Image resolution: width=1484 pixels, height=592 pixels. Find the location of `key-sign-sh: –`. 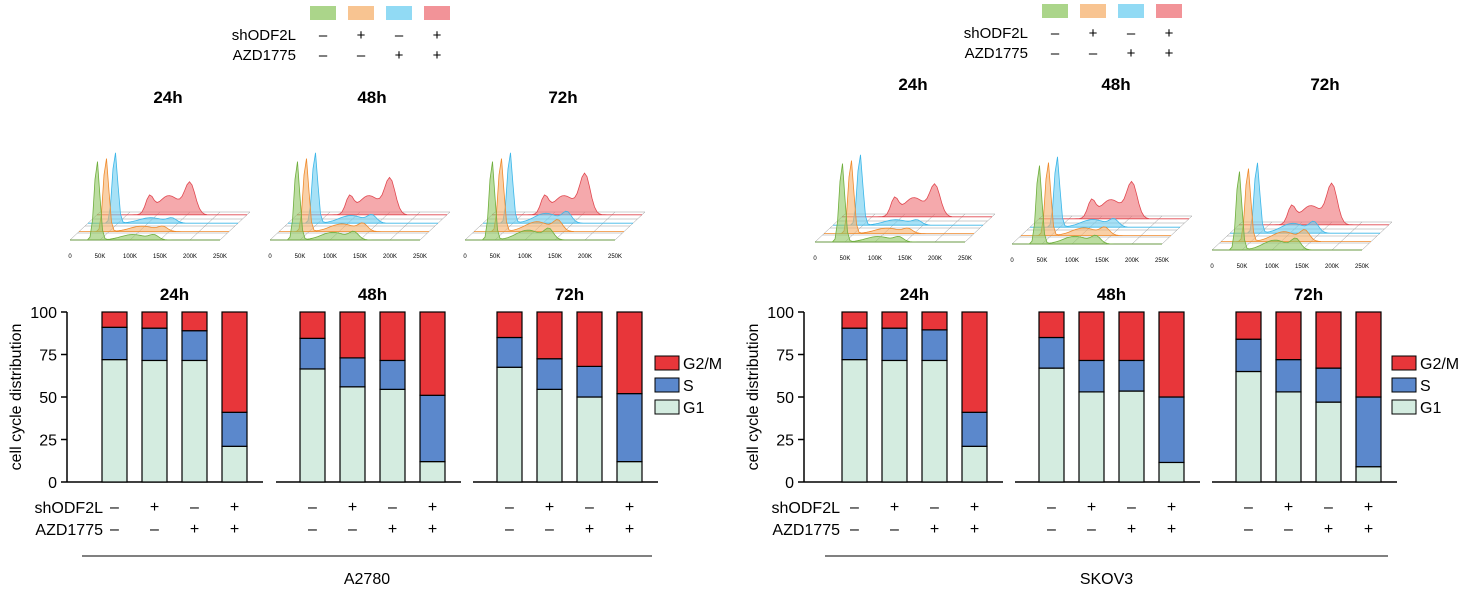

key-sign-sh: – is located at coordinates (1131, 33).